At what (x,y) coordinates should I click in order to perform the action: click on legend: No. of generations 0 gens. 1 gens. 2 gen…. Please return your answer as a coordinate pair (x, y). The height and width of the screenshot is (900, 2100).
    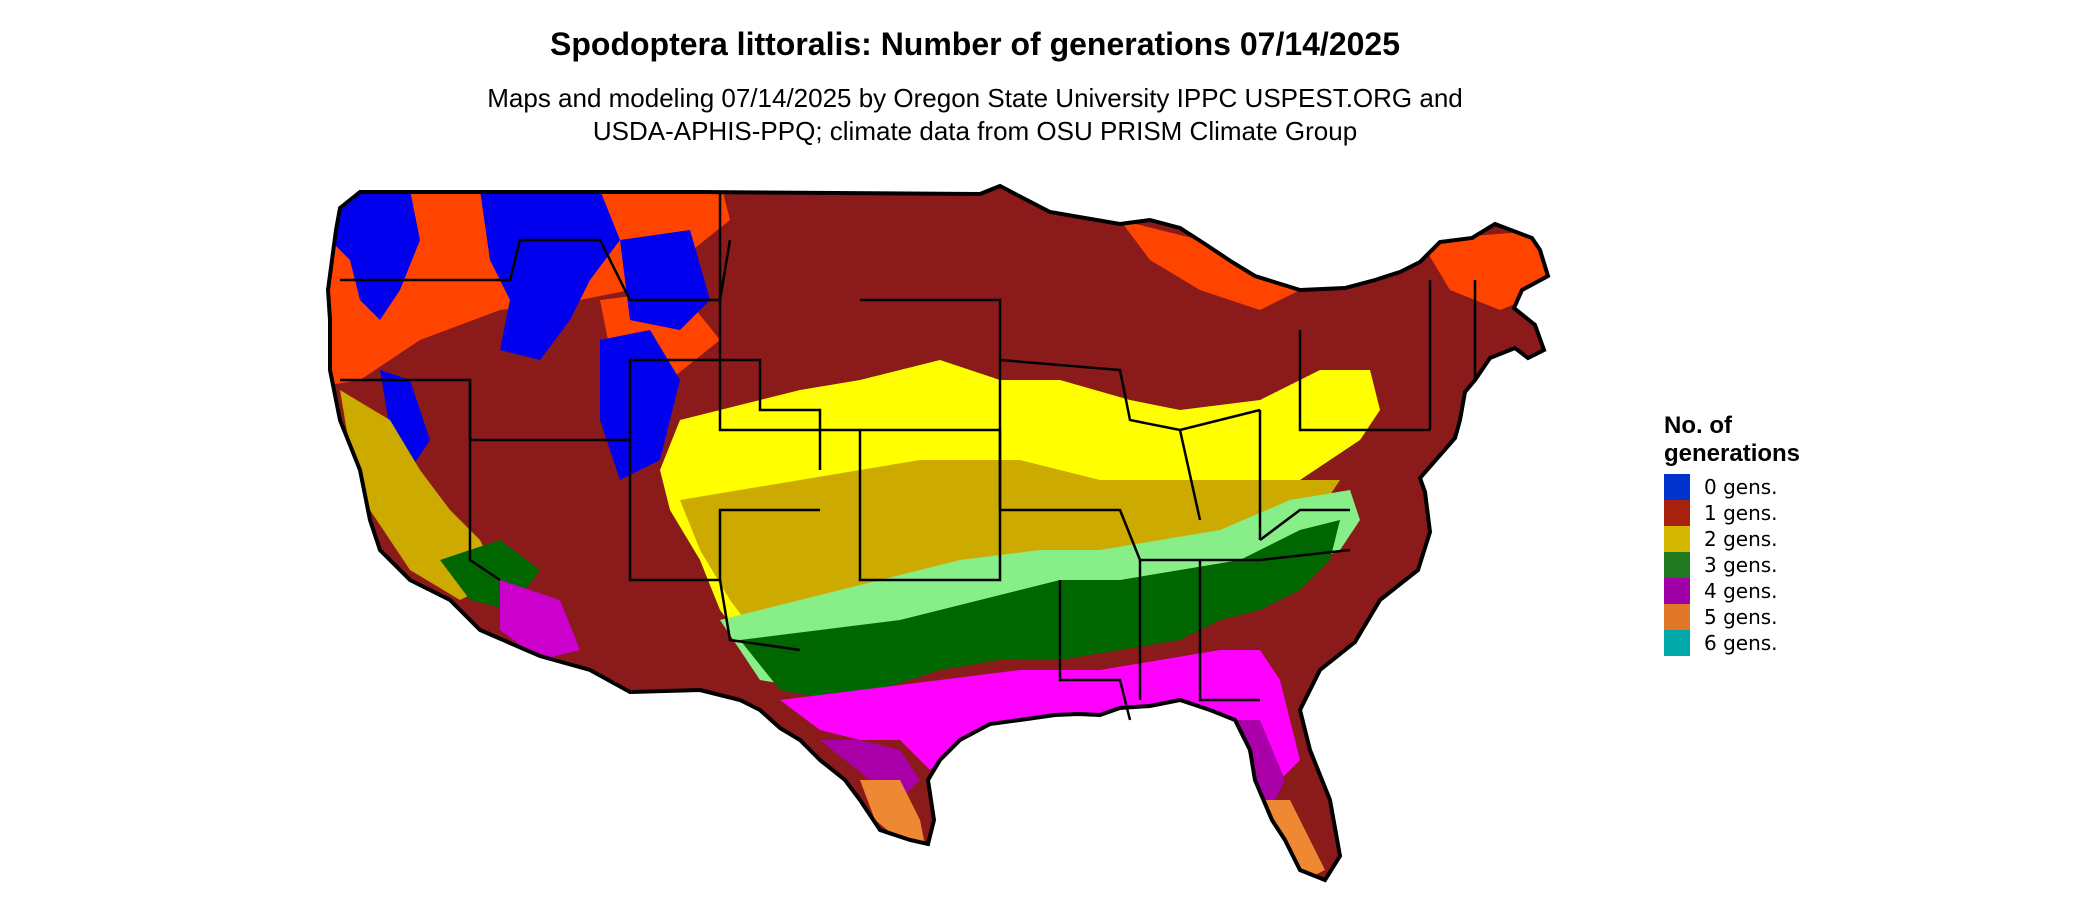
    Looking at the image, I should click on (1764, 534).